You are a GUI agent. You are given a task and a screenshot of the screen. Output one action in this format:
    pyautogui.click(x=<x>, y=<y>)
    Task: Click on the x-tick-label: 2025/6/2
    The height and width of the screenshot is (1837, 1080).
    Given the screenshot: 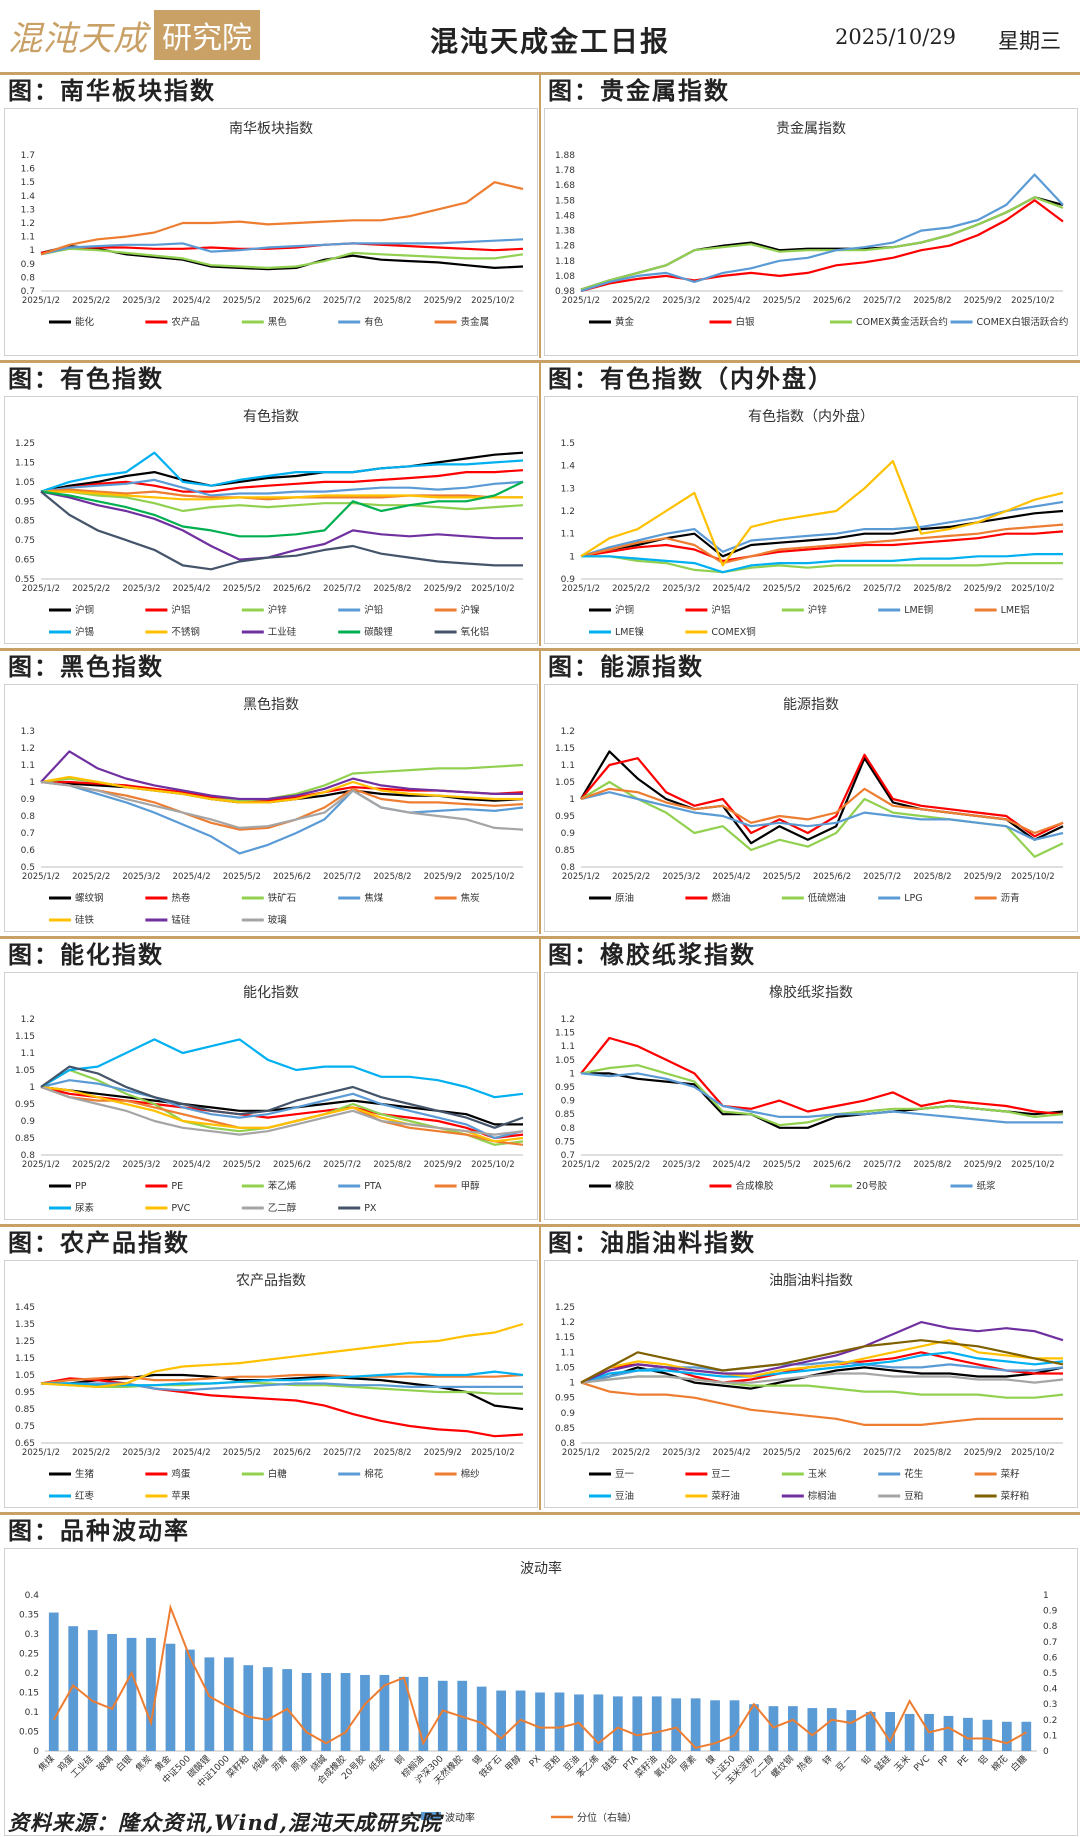 What is the action you would take?
    pyautogui.click(x=292, y=1165)
    